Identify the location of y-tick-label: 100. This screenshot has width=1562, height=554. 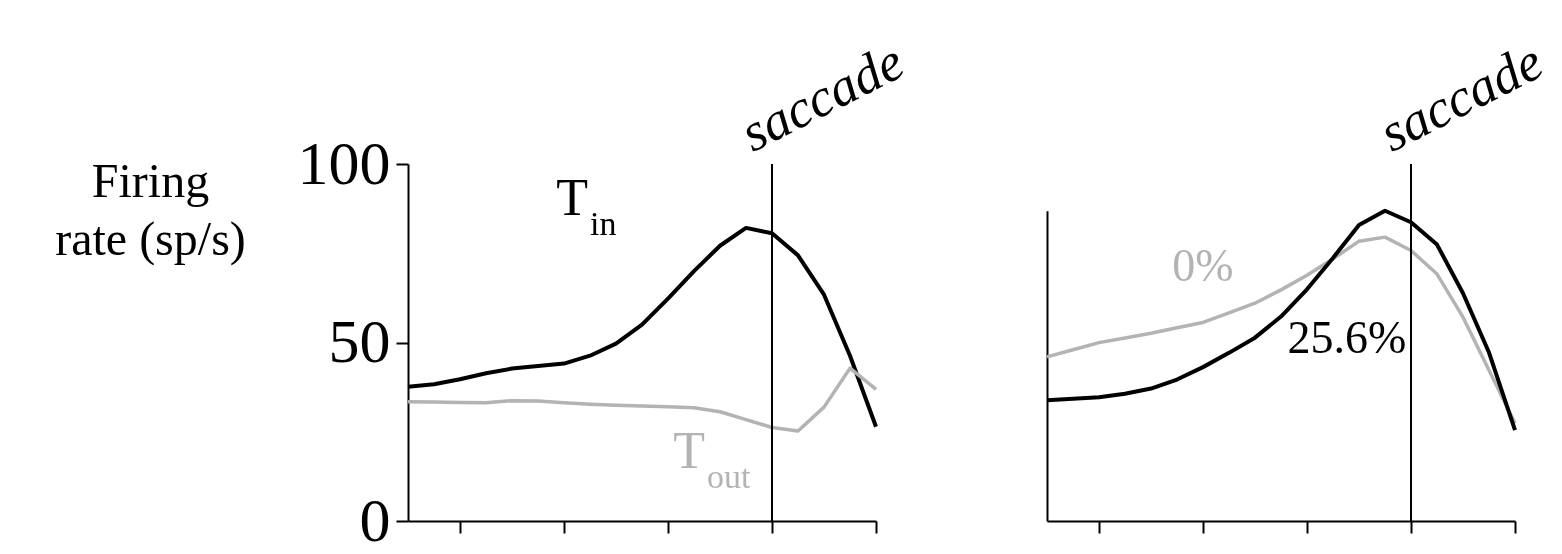
(344, 162).